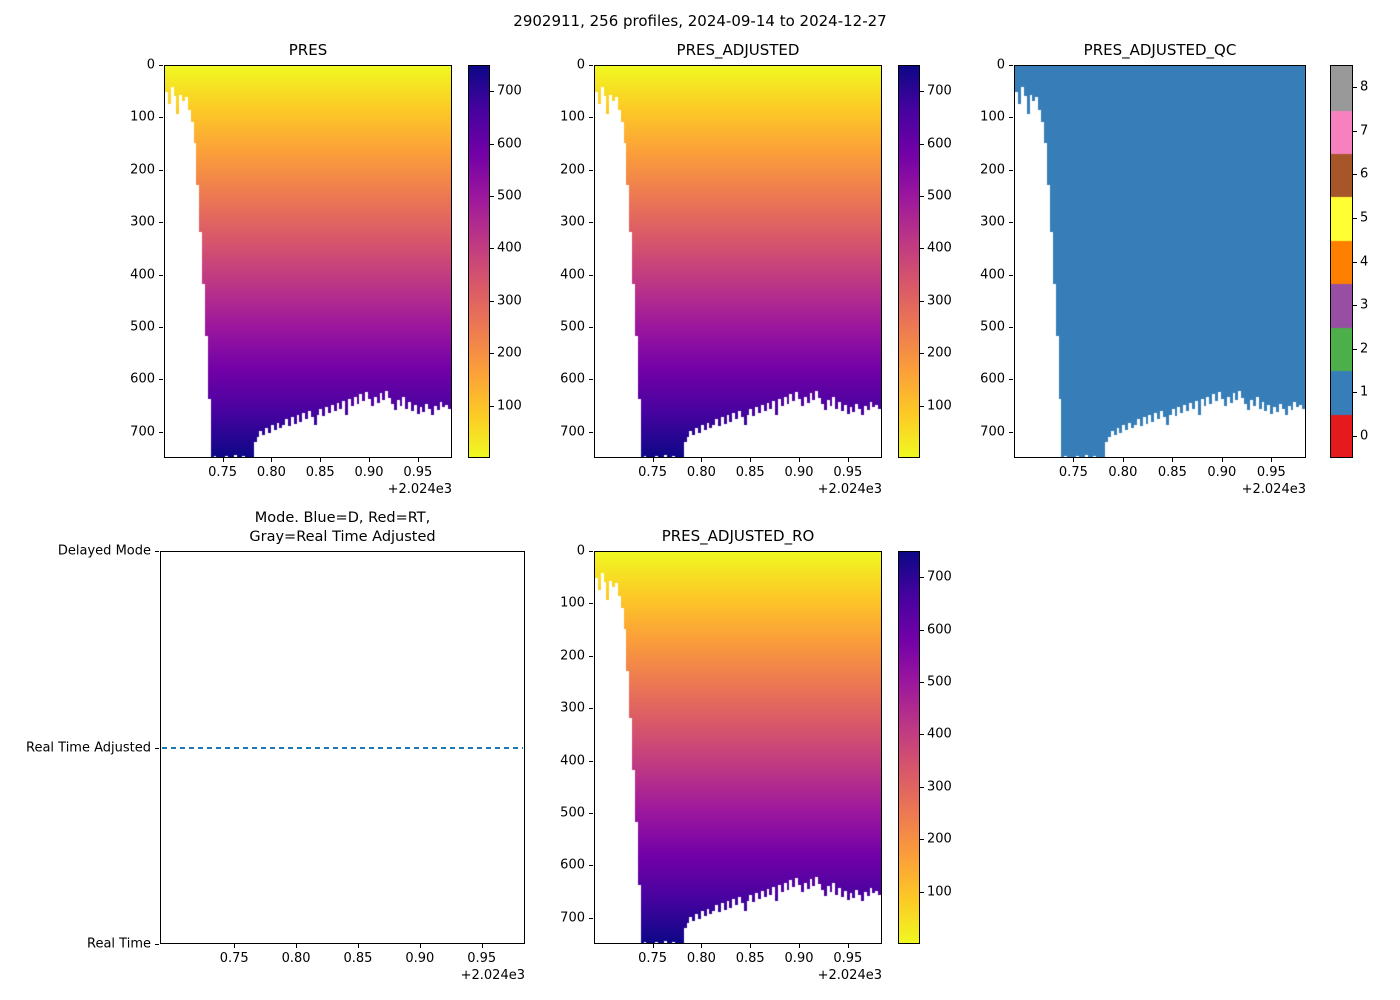  I want to click on y-category-label: Real Time Adjusted, so click(88, 747).